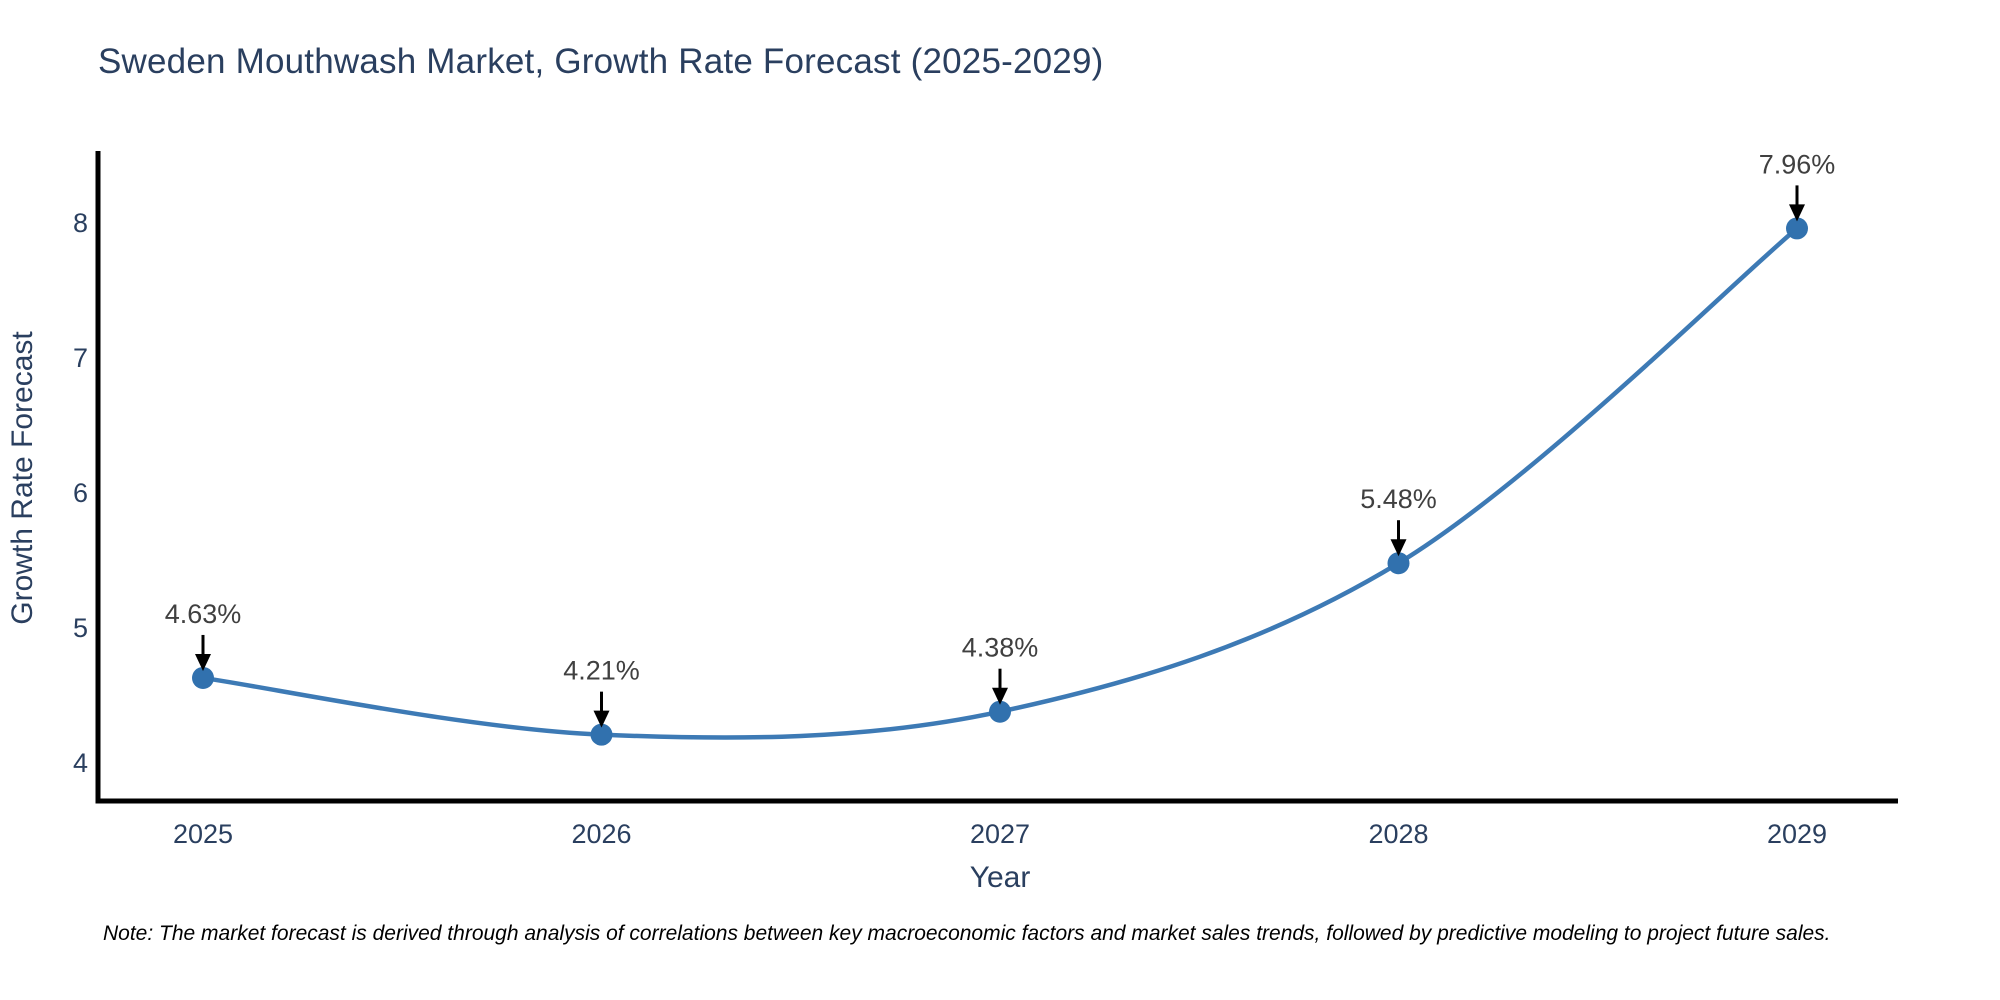 This screenshot has height=1000, width=2000. I want to click on x-axis-title: Year, so click(1000, 877).